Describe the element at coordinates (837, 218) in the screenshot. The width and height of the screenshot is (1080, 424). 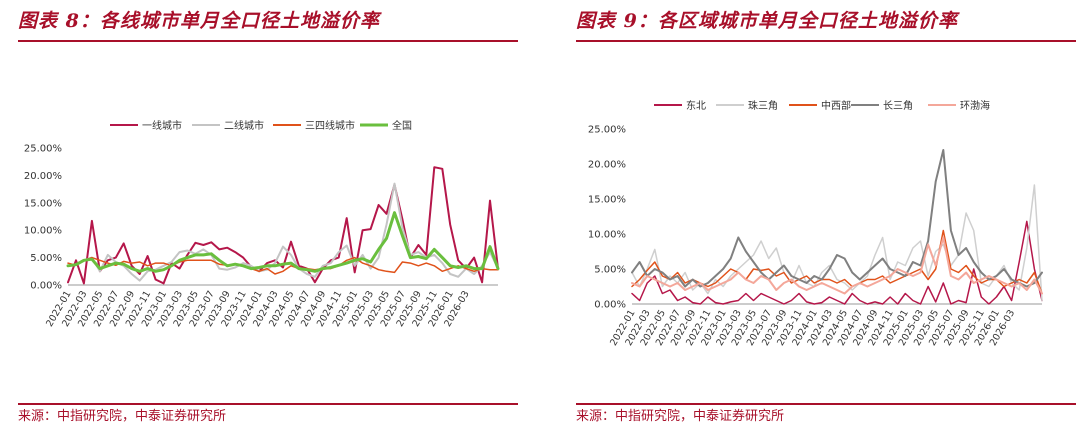
I see `series-line-长三角` at that location.